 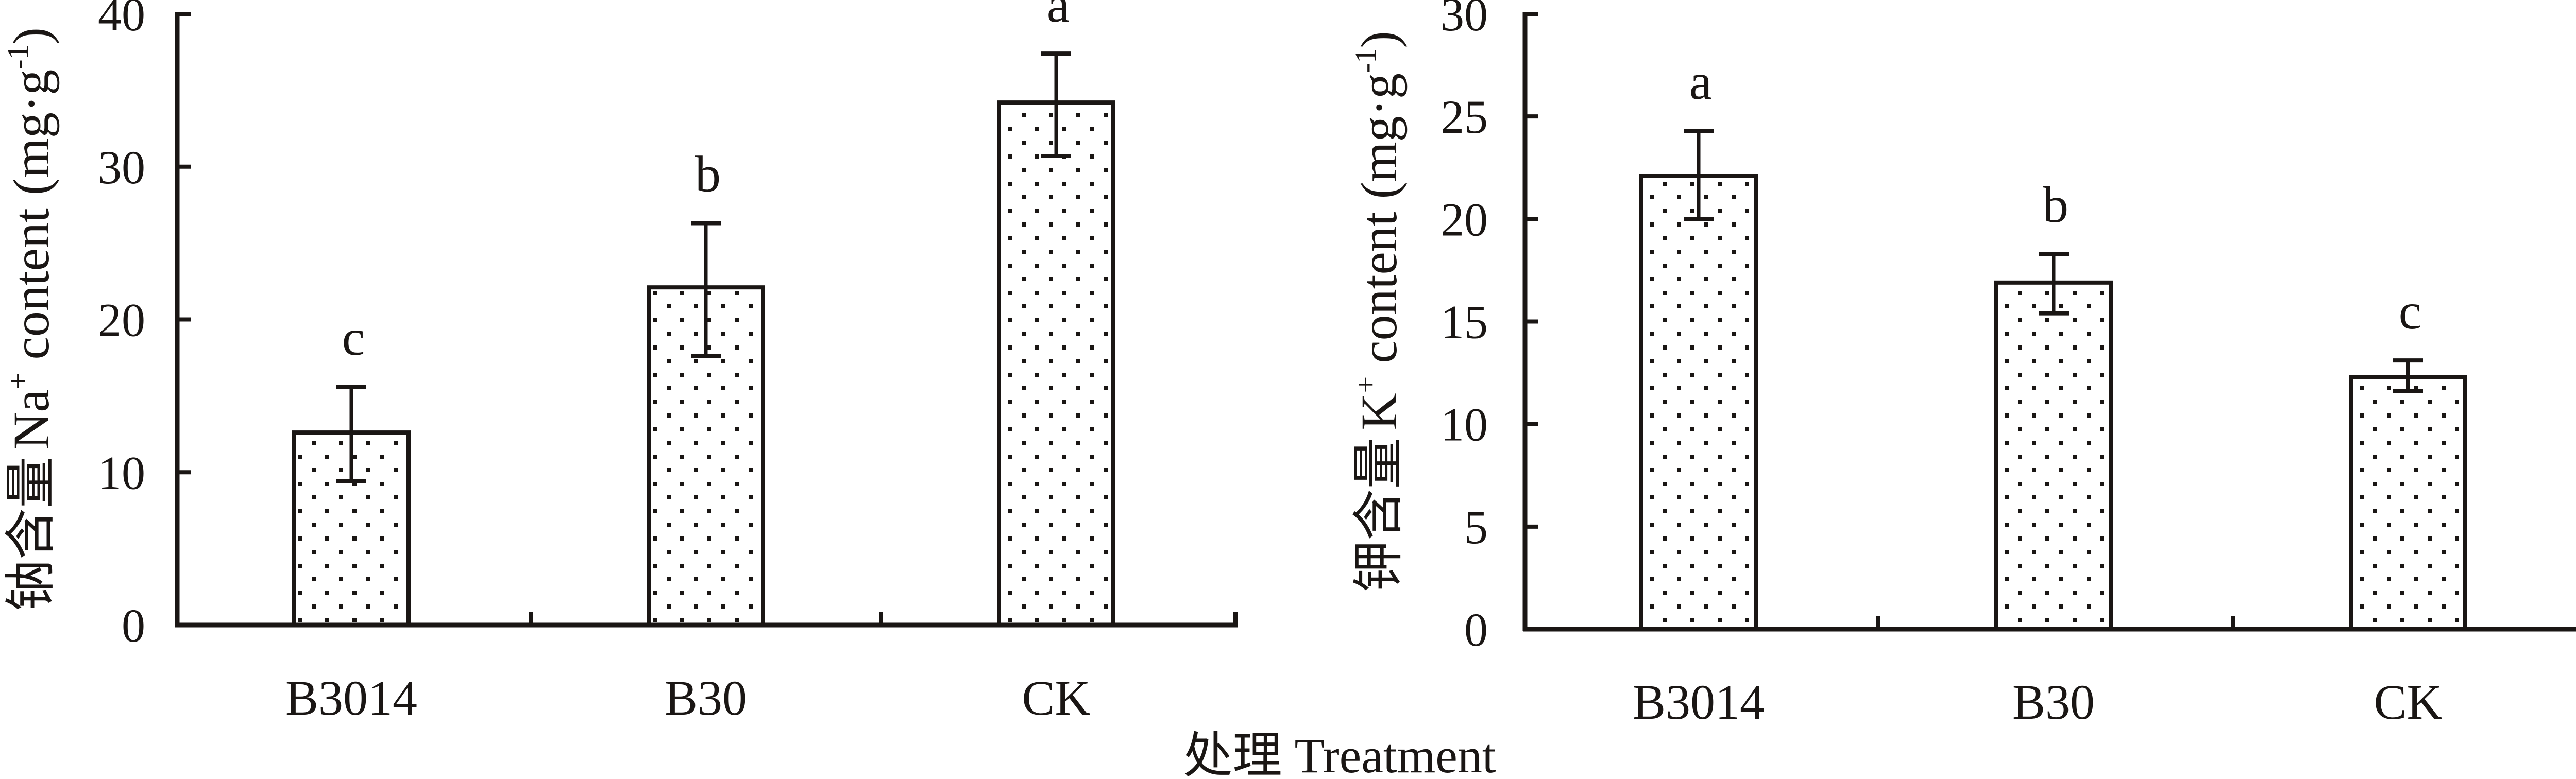 What do you see at coordinates (1698, 402) in the screenshot?
I see `bar-b3014` at bounding box center [1698, 402].